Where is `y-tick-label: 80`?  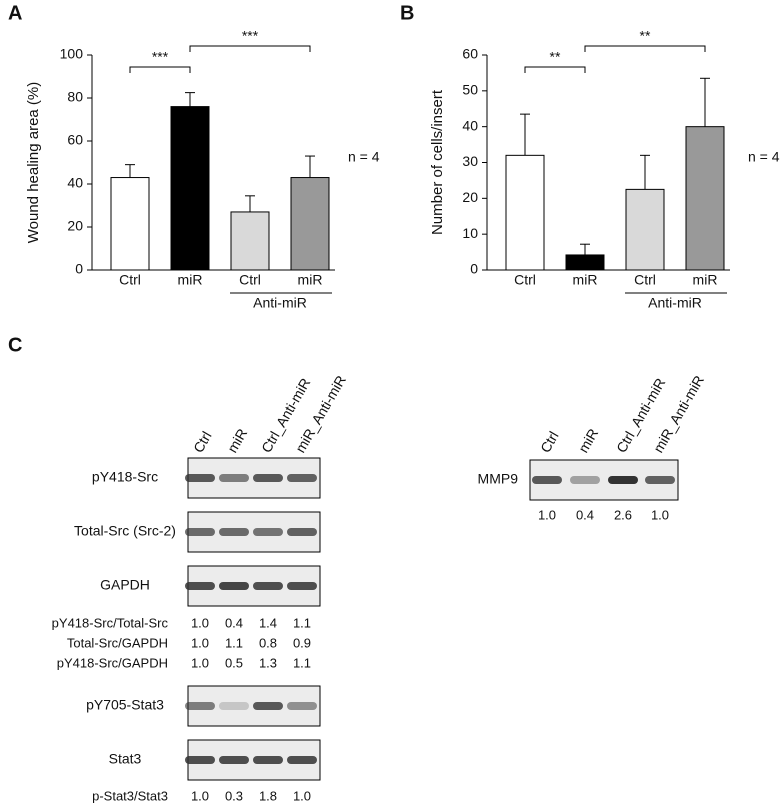
y-tick-label: 80 is located at coordinates (75, 97).